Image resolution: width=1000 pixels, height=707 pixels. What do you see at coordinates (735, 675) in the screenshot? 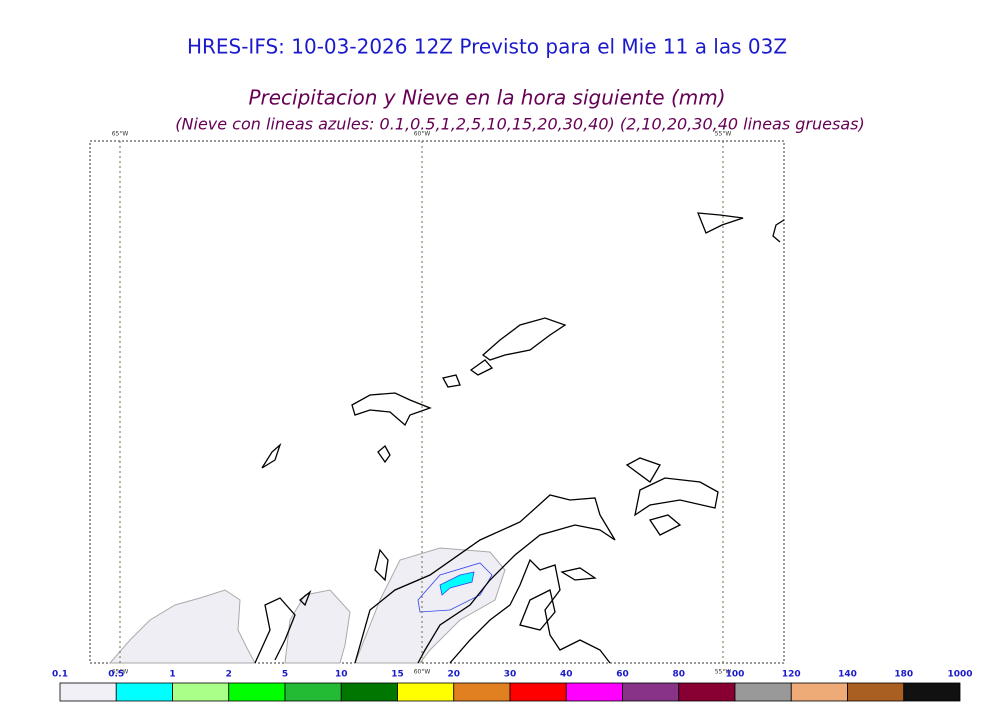
I see `colorbar-label: 100` at bounding box center [735, 675].